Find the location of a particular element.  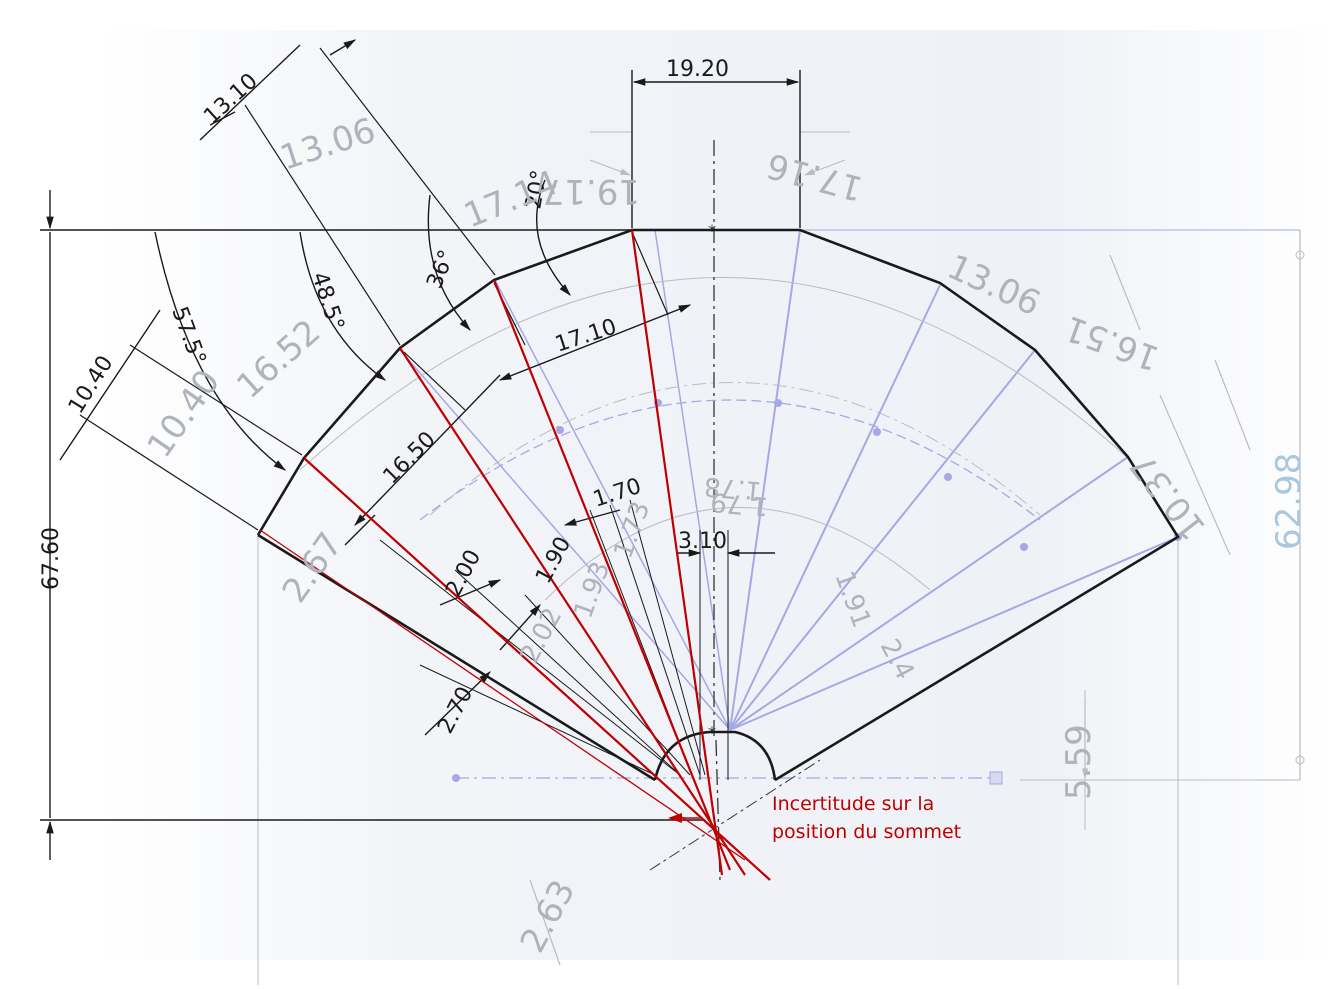

ref-overall-height: 62.98 is located at coordinates (1289, 501).